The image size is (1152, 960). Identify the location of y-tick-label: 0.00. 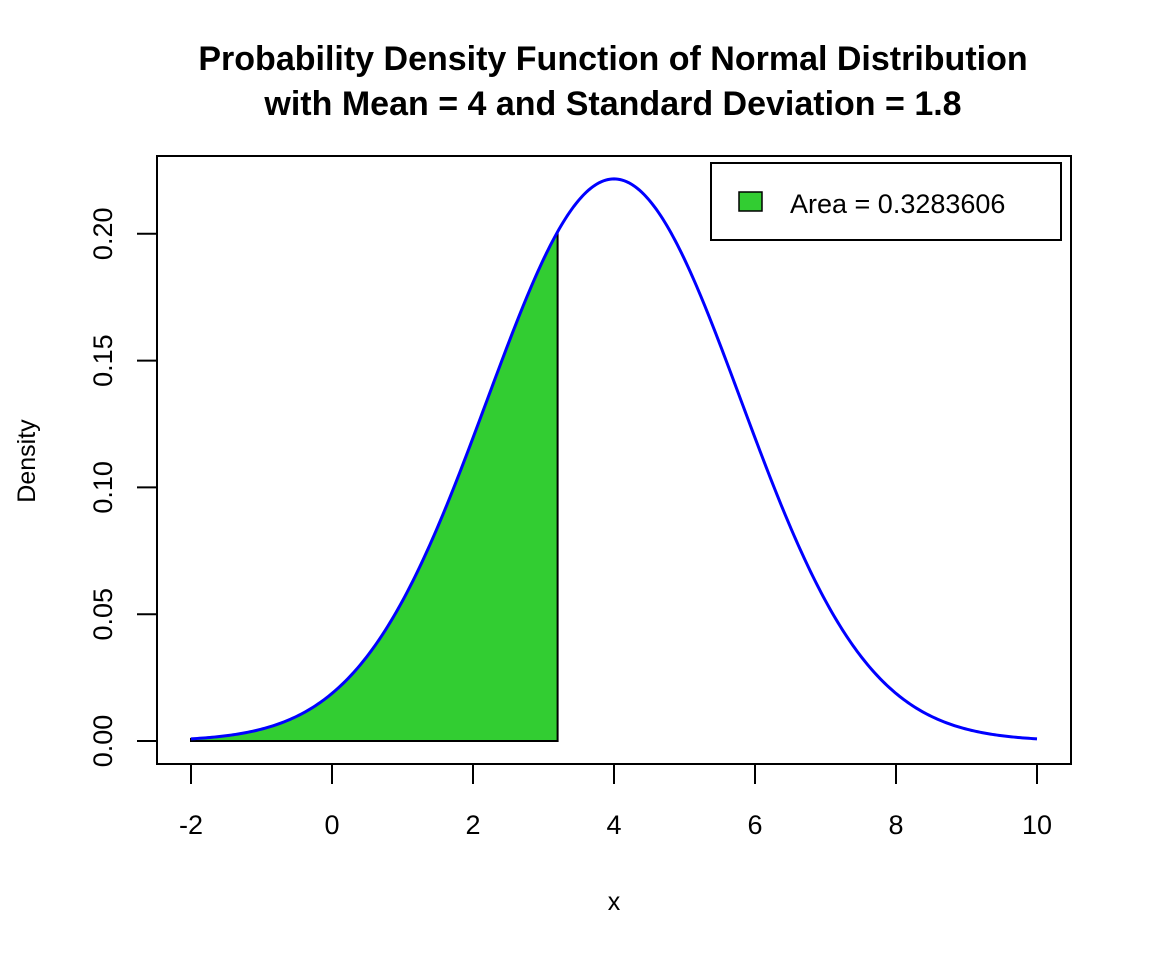
(103, 741).